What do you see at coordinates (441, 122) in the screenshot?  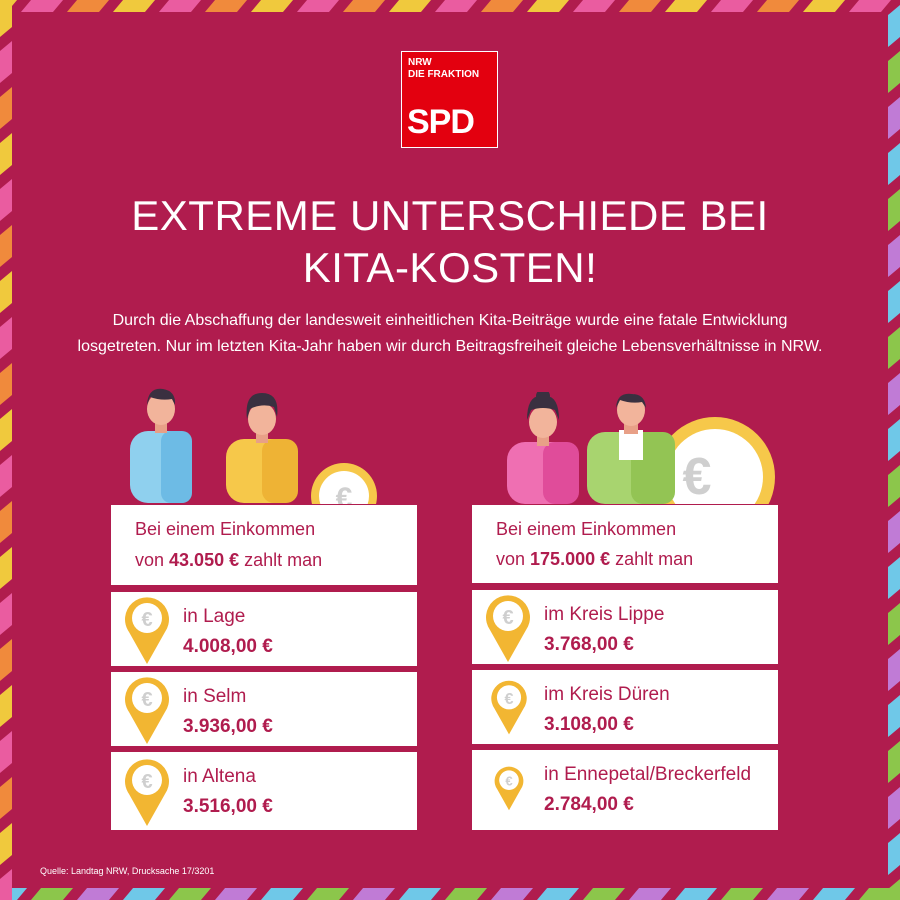 I see `logo-wordmark: SPD` at bounding box center [441, 122].